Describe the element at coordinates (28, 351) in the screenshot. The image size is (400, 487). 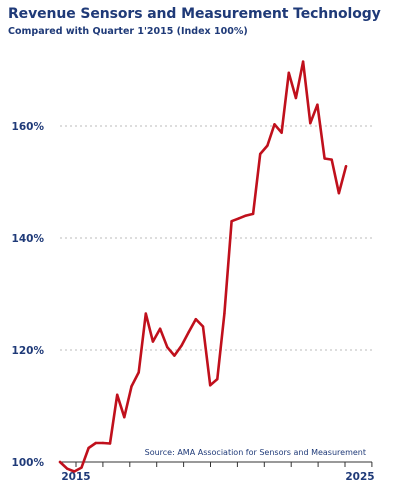
I see `y-tick-label: 120%` at that location.